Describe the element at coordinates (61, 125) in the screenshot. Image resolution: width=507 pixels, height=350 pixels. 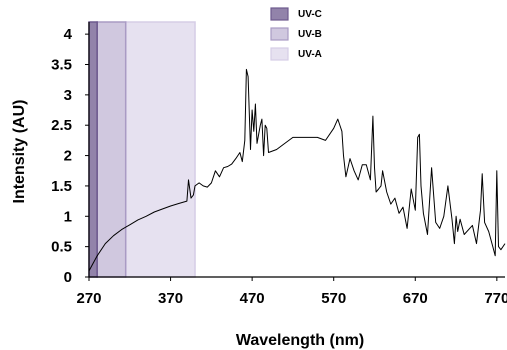
I see `y-tick-label: 2.5` at that location.